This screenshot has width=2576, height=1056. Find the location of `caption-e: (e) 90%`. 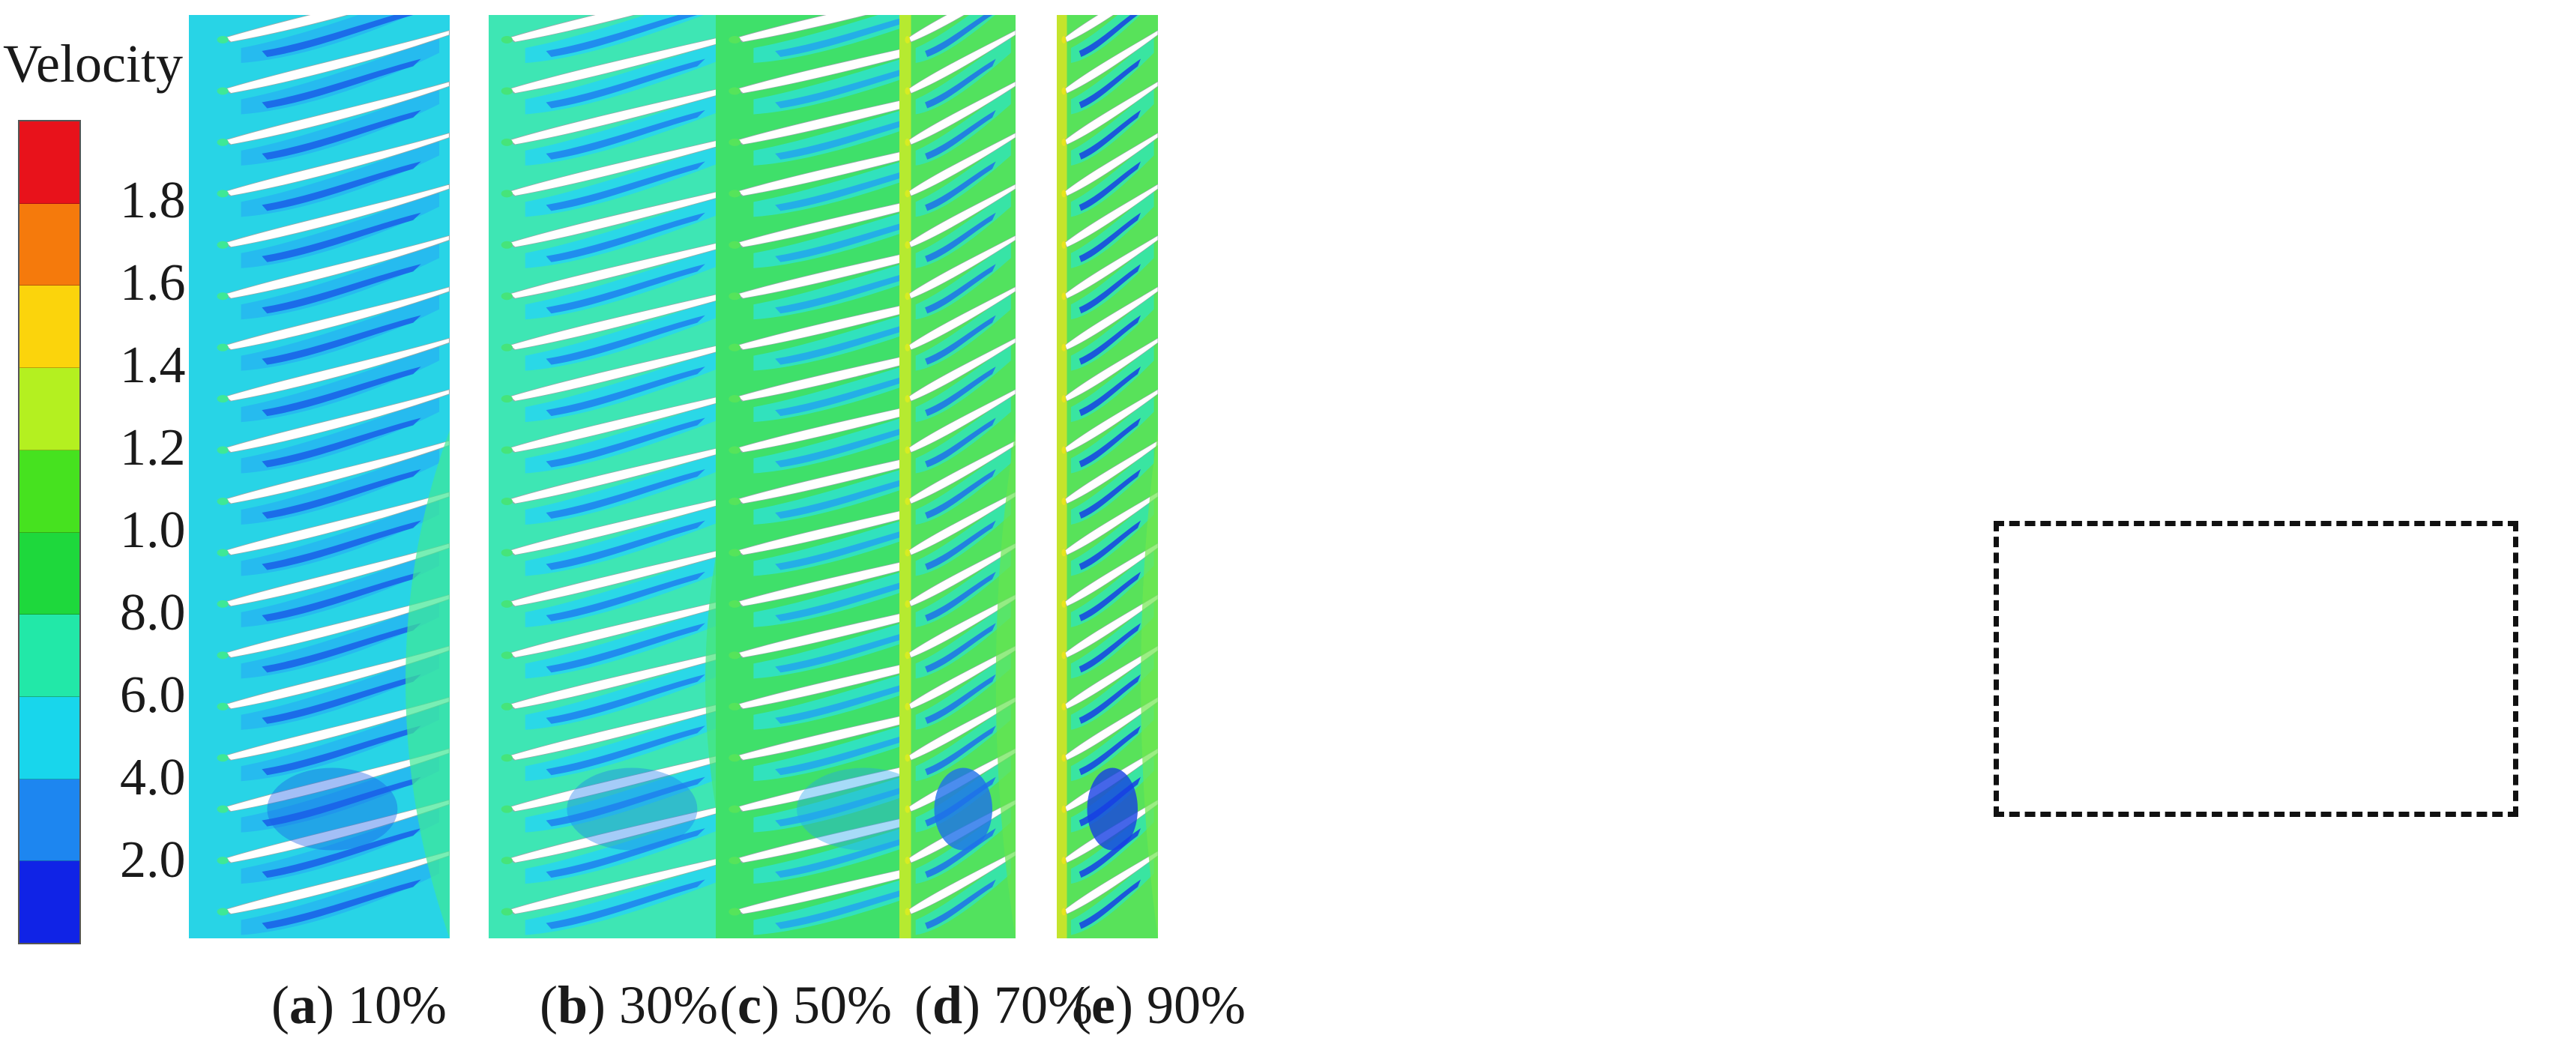

caption-e: (e) 90% is located at coordinates (1159, 1005).